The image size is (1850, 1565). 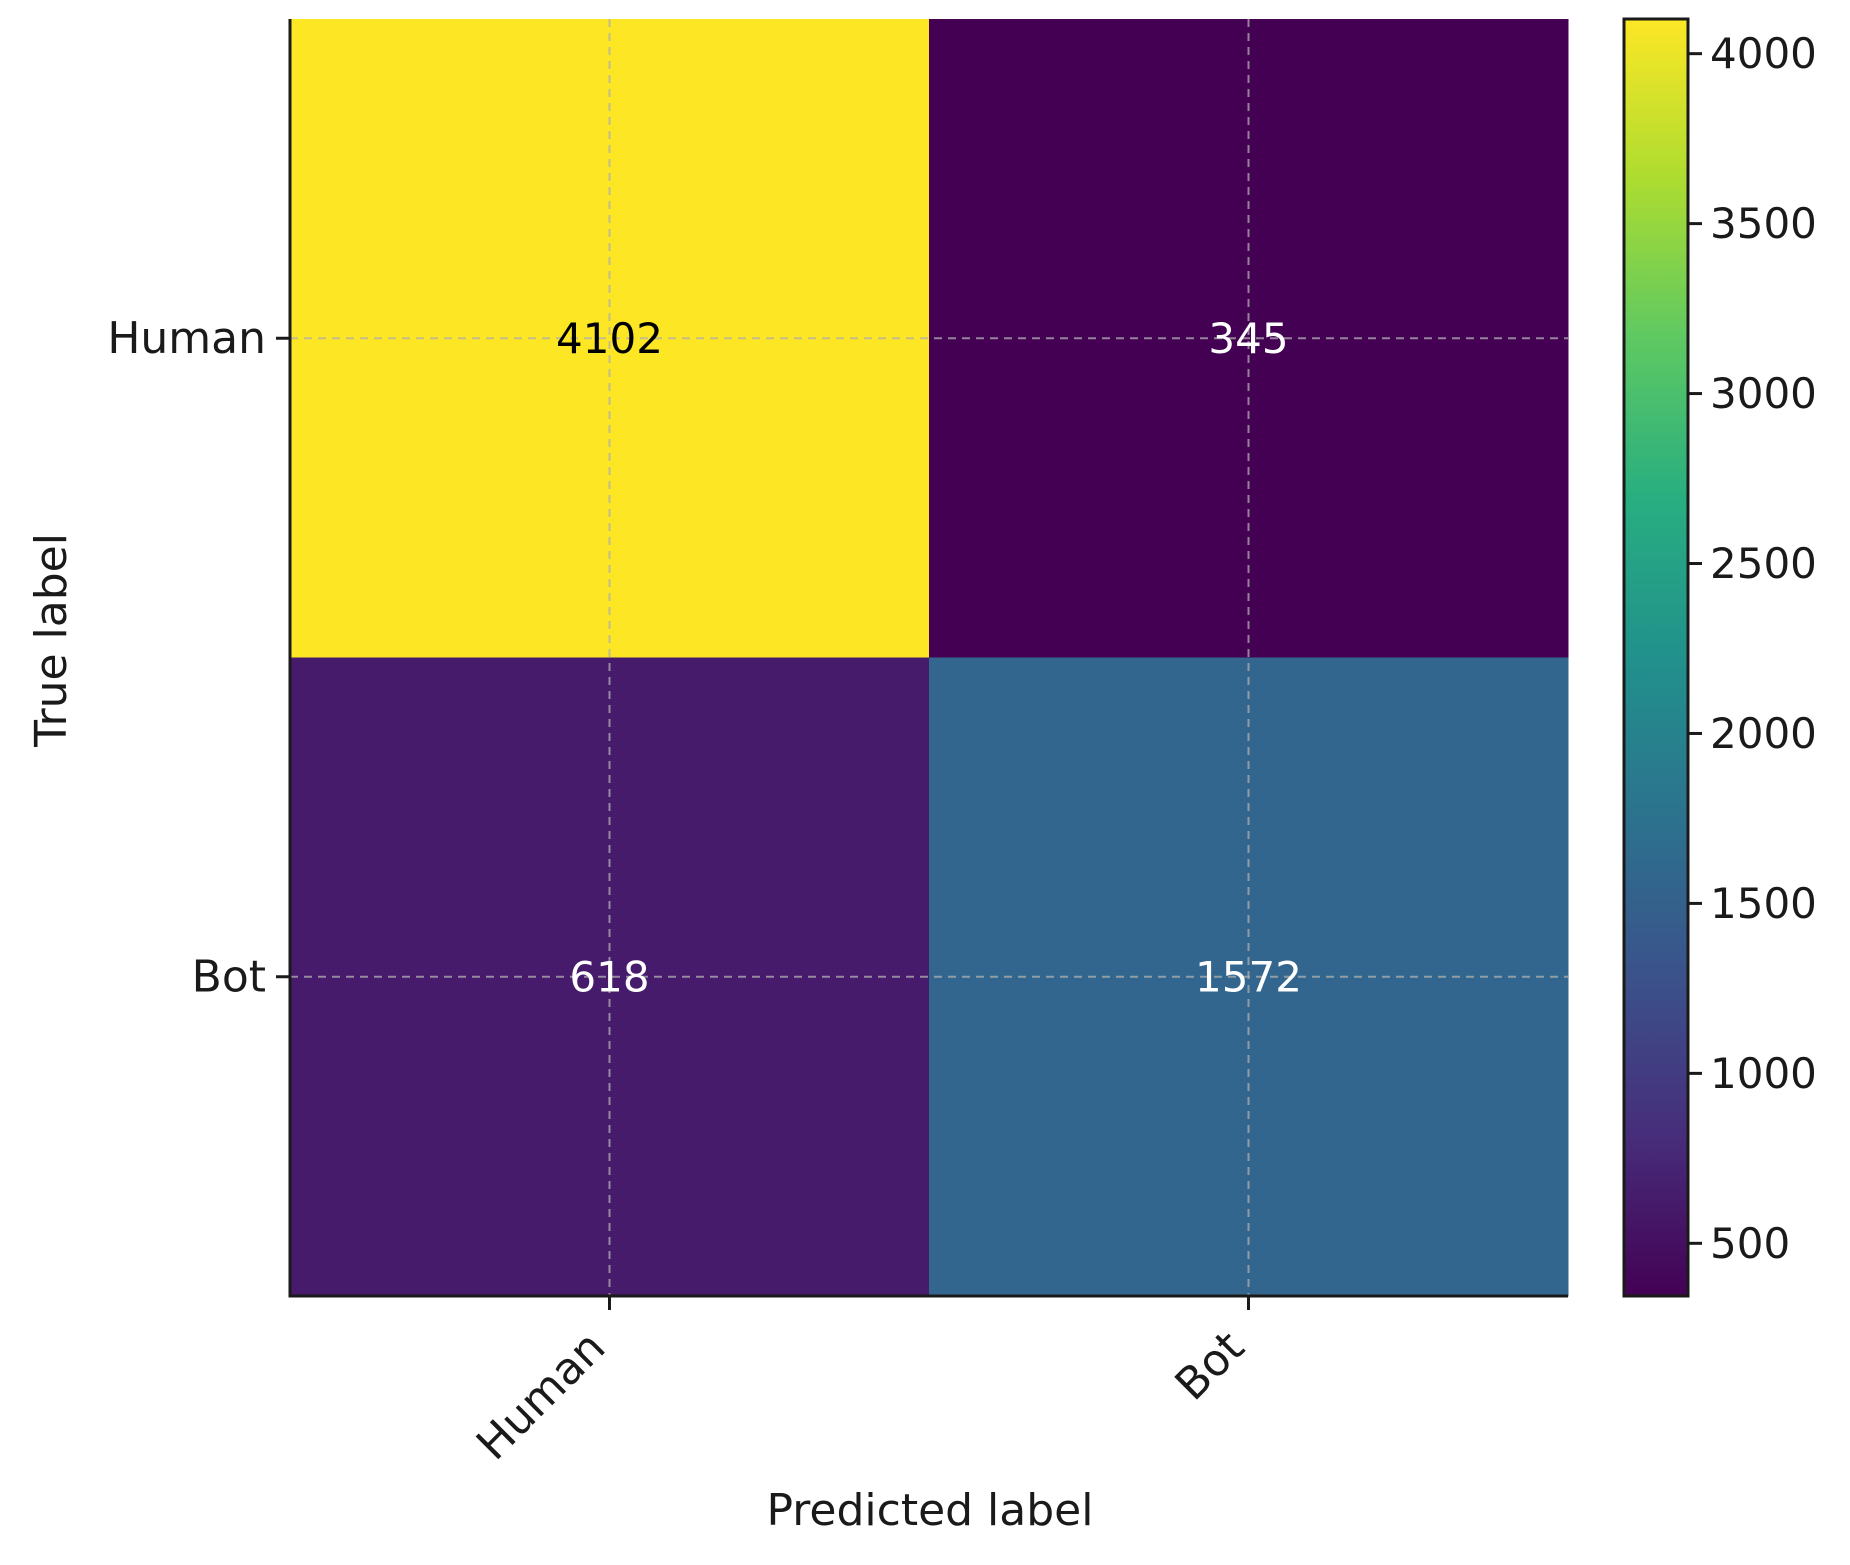 What do you see at coordinates (186, 338) in the screenshot?
I see `y-tick-label: Human` at bounding box center [186, 338].